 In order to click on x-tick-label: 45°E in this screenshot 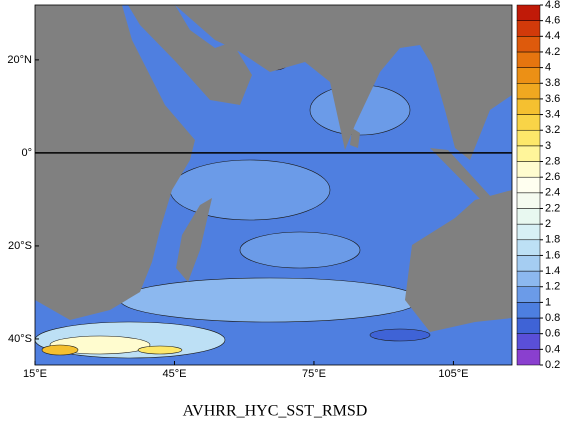, I will do `click(174, 374)`.